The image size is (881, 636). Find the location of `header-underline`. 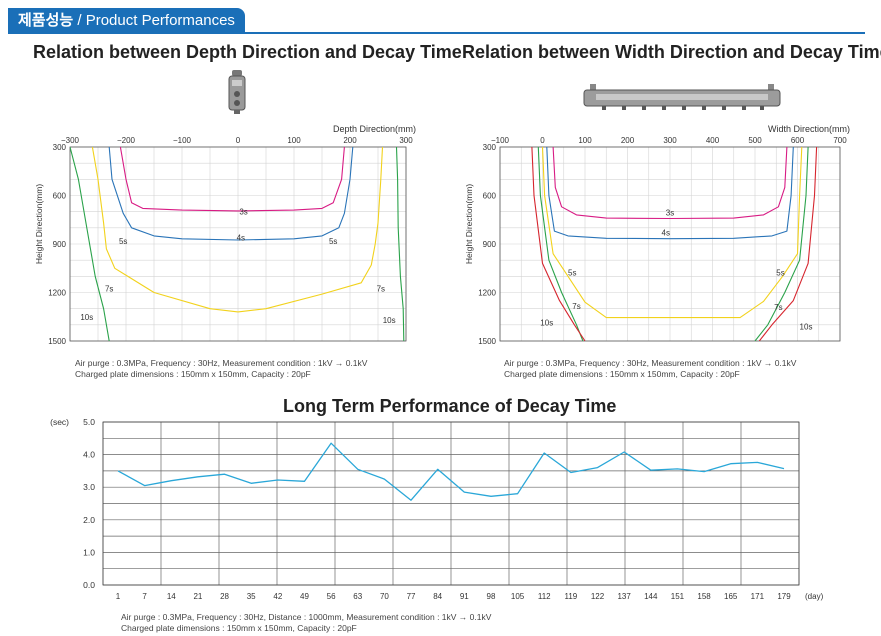

header-underline is located at coordinates (436, 33).